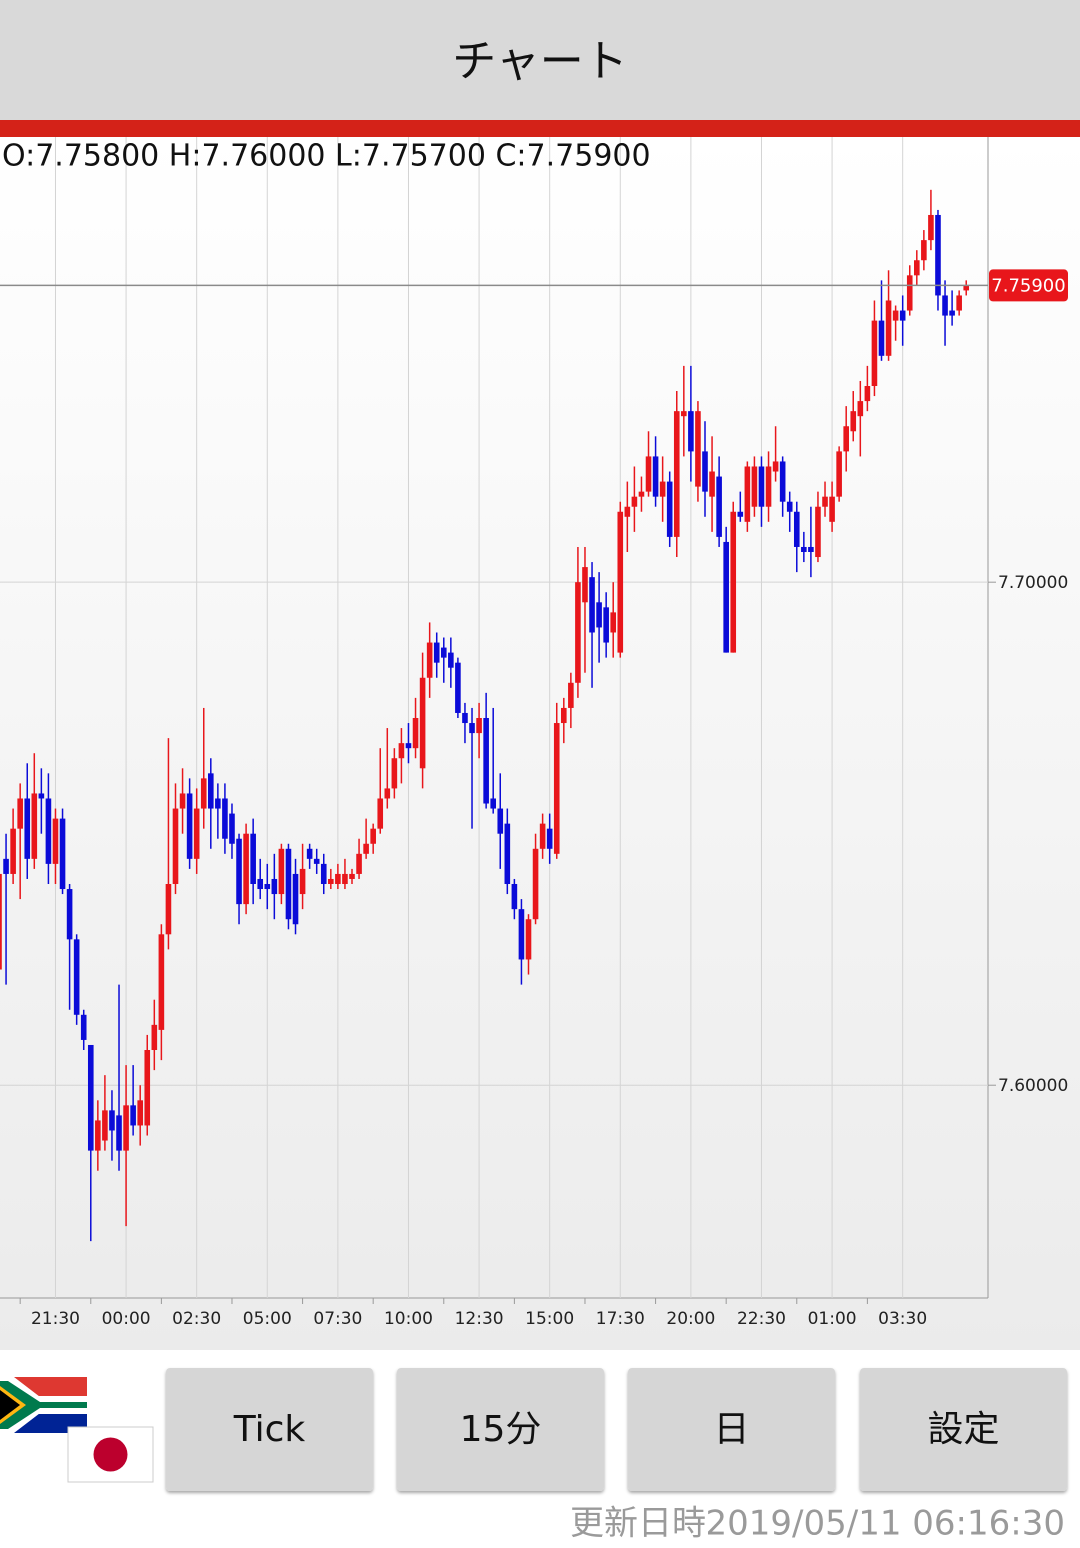 The image size is (1080, 1548). Describe the element at coordinates (126, 1319) in the screenshot. I see `x-tick-label: 00:00` at that location.